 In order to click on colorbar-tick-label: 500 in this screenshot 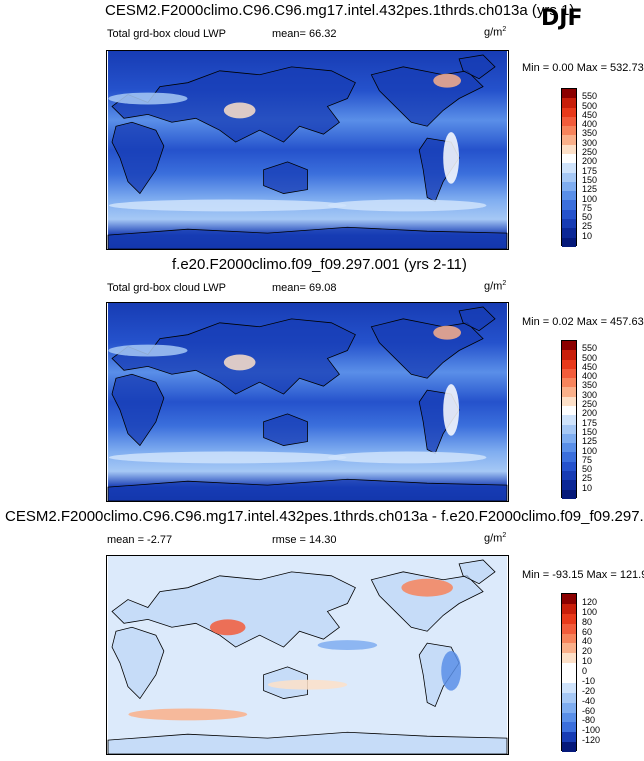, I will do `click(590, 357)`.